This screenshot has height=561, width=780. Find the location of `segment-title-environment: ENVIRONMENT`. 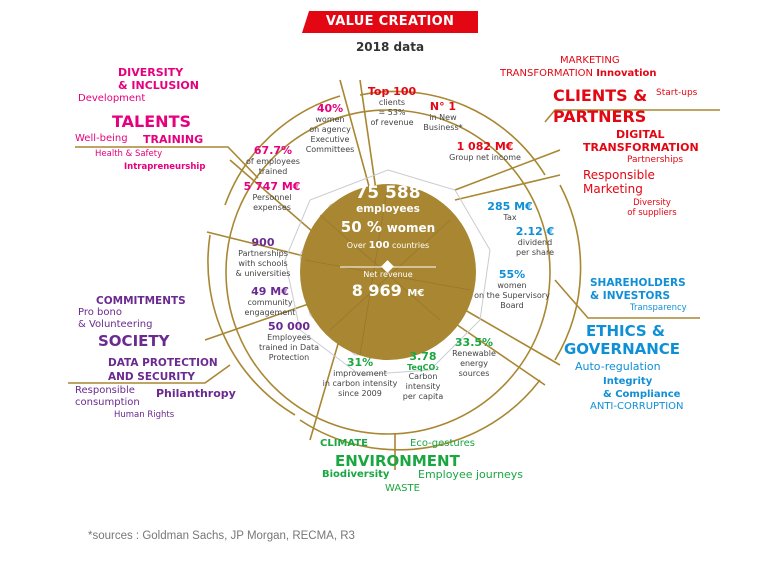

segment-title-environment: ENVIRONMENT is located at coordinates (397, 461).